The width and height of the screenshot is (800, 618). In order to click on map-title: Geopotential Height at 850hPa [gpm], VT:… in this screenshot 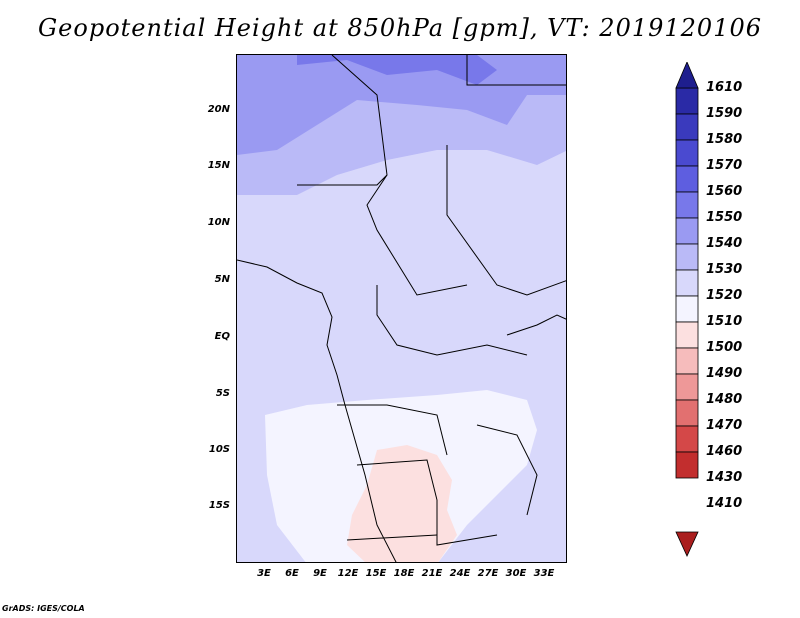, I will do `click(400, 28)`.